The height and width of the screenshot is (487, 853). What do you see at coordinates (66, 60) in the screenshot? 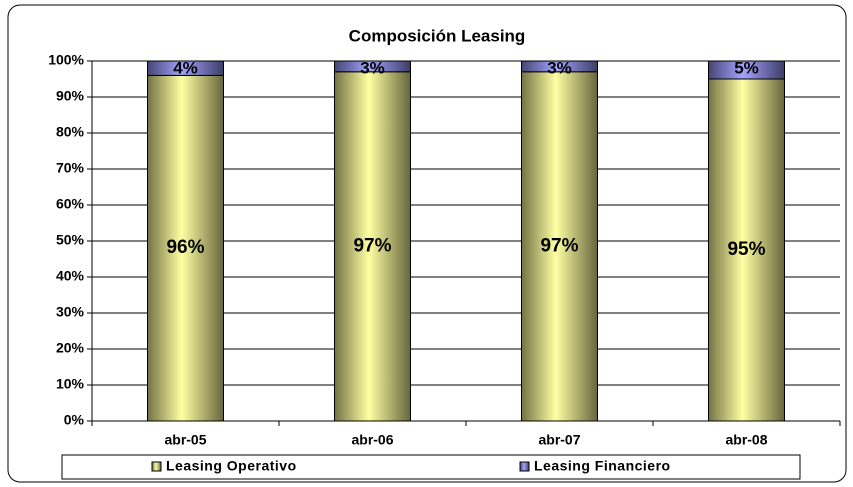
I see `y-tick-label: 100%` at bounding box center [66, 60].